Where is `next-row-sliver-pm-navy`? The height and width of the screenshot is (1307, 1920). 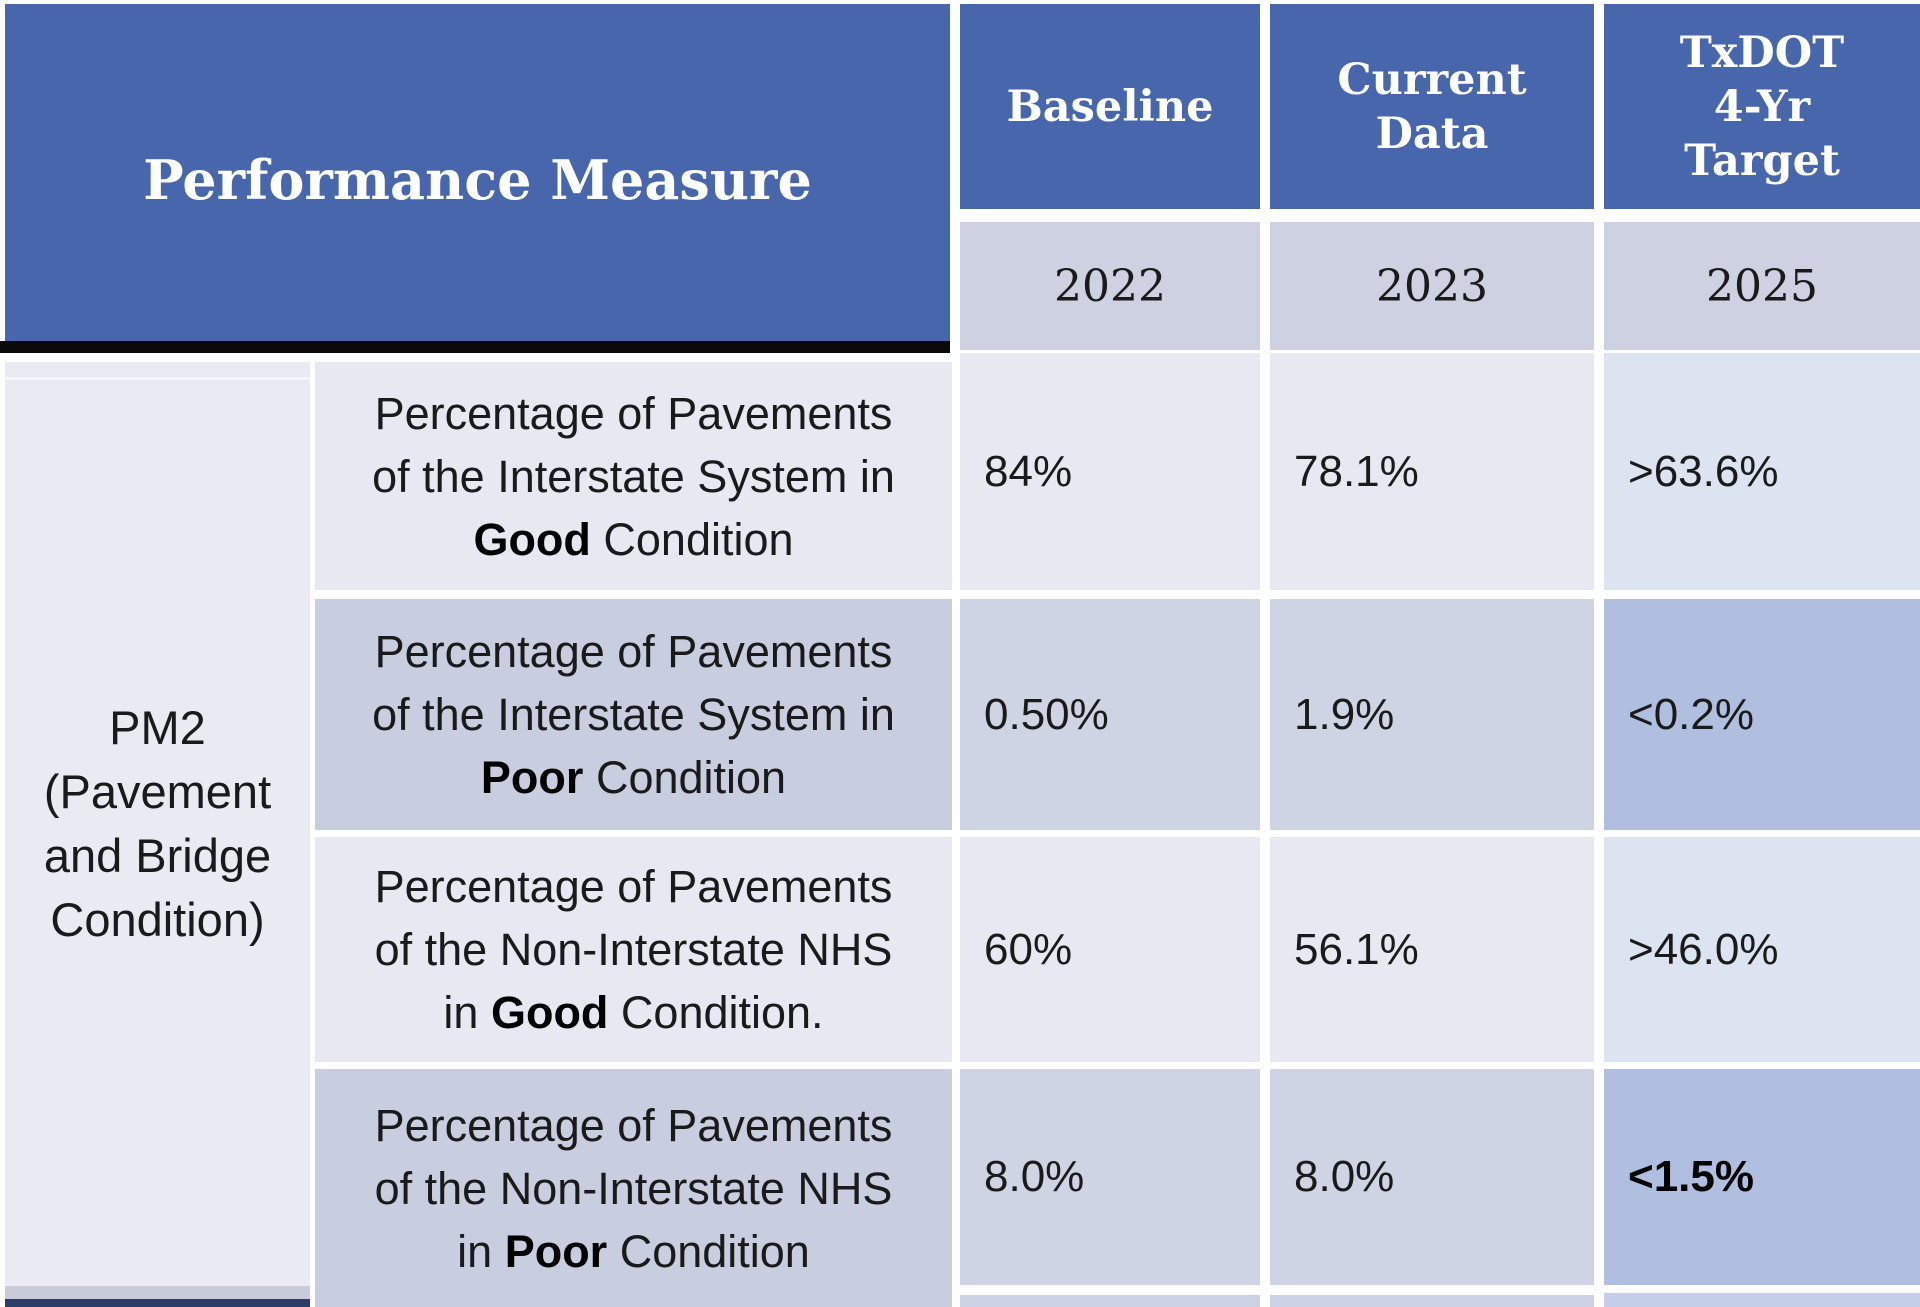 next-row-sliver-pm-navy is located at coordinates (157, 1303).